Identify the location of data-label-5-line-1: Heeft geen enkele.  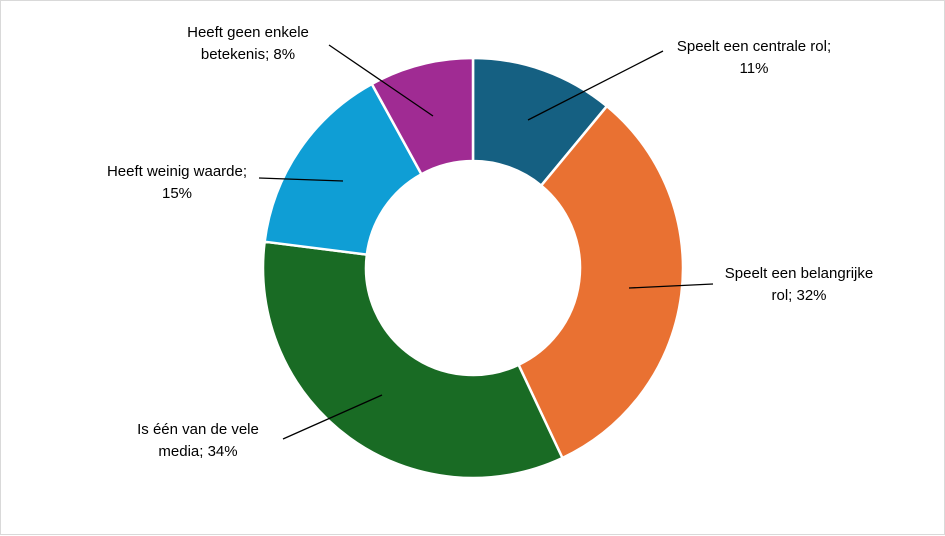
(248, 32).